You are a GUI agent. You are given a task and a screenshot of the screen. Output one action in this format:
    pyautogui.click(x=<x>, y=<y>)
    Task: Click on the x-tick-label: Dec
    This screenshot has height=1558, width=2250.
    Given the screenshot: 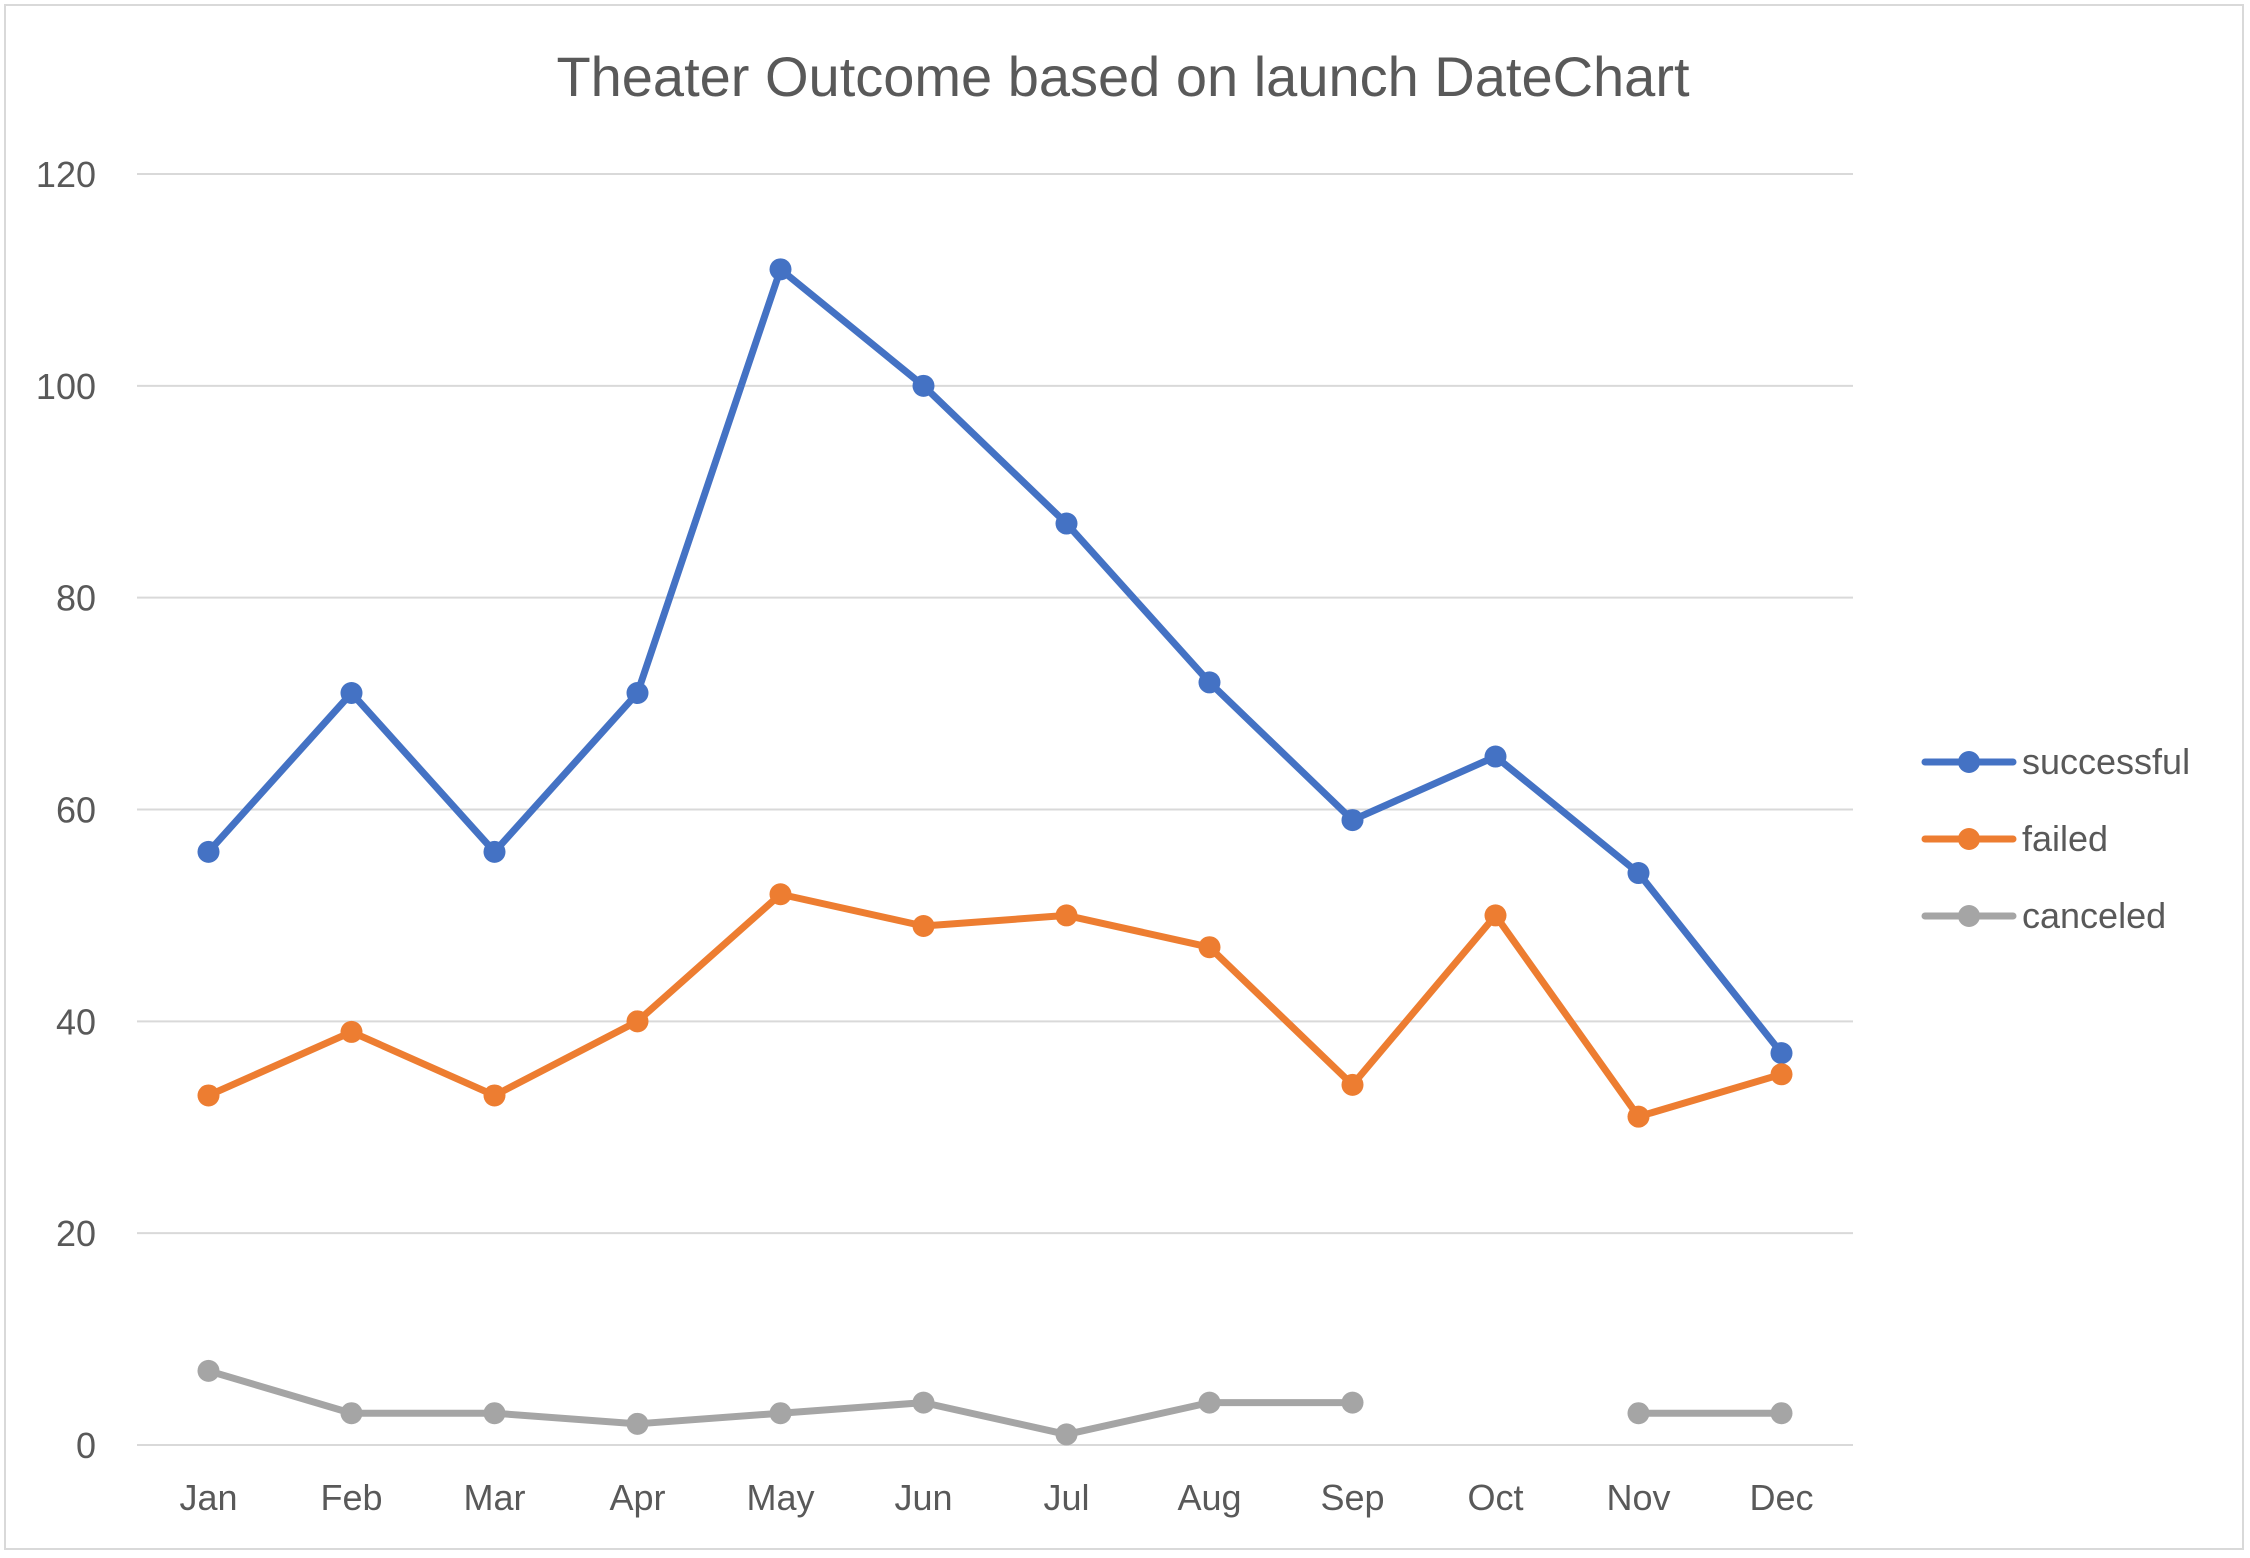 What is the action you would take?
    pyautogui.click(x=1781, y=1497)
    